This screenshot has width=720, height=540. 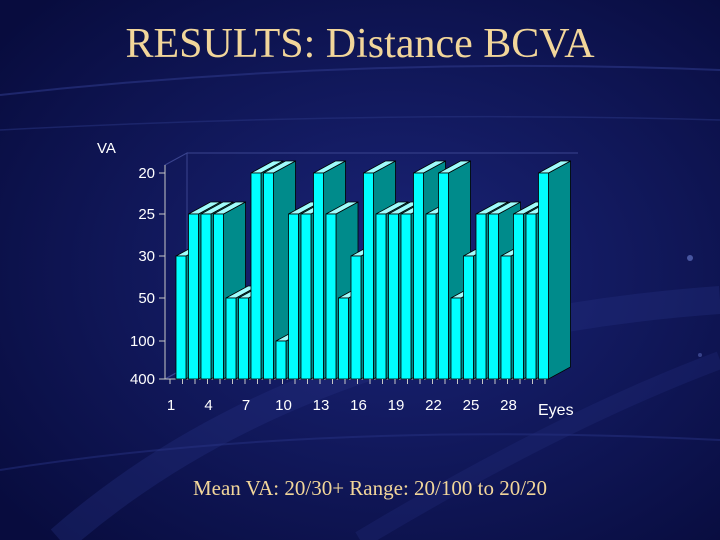 What do you see at coordinates (358, 405) in the screenshot?
I see `x-tick-label: 16` at bounding box center [358, 405].